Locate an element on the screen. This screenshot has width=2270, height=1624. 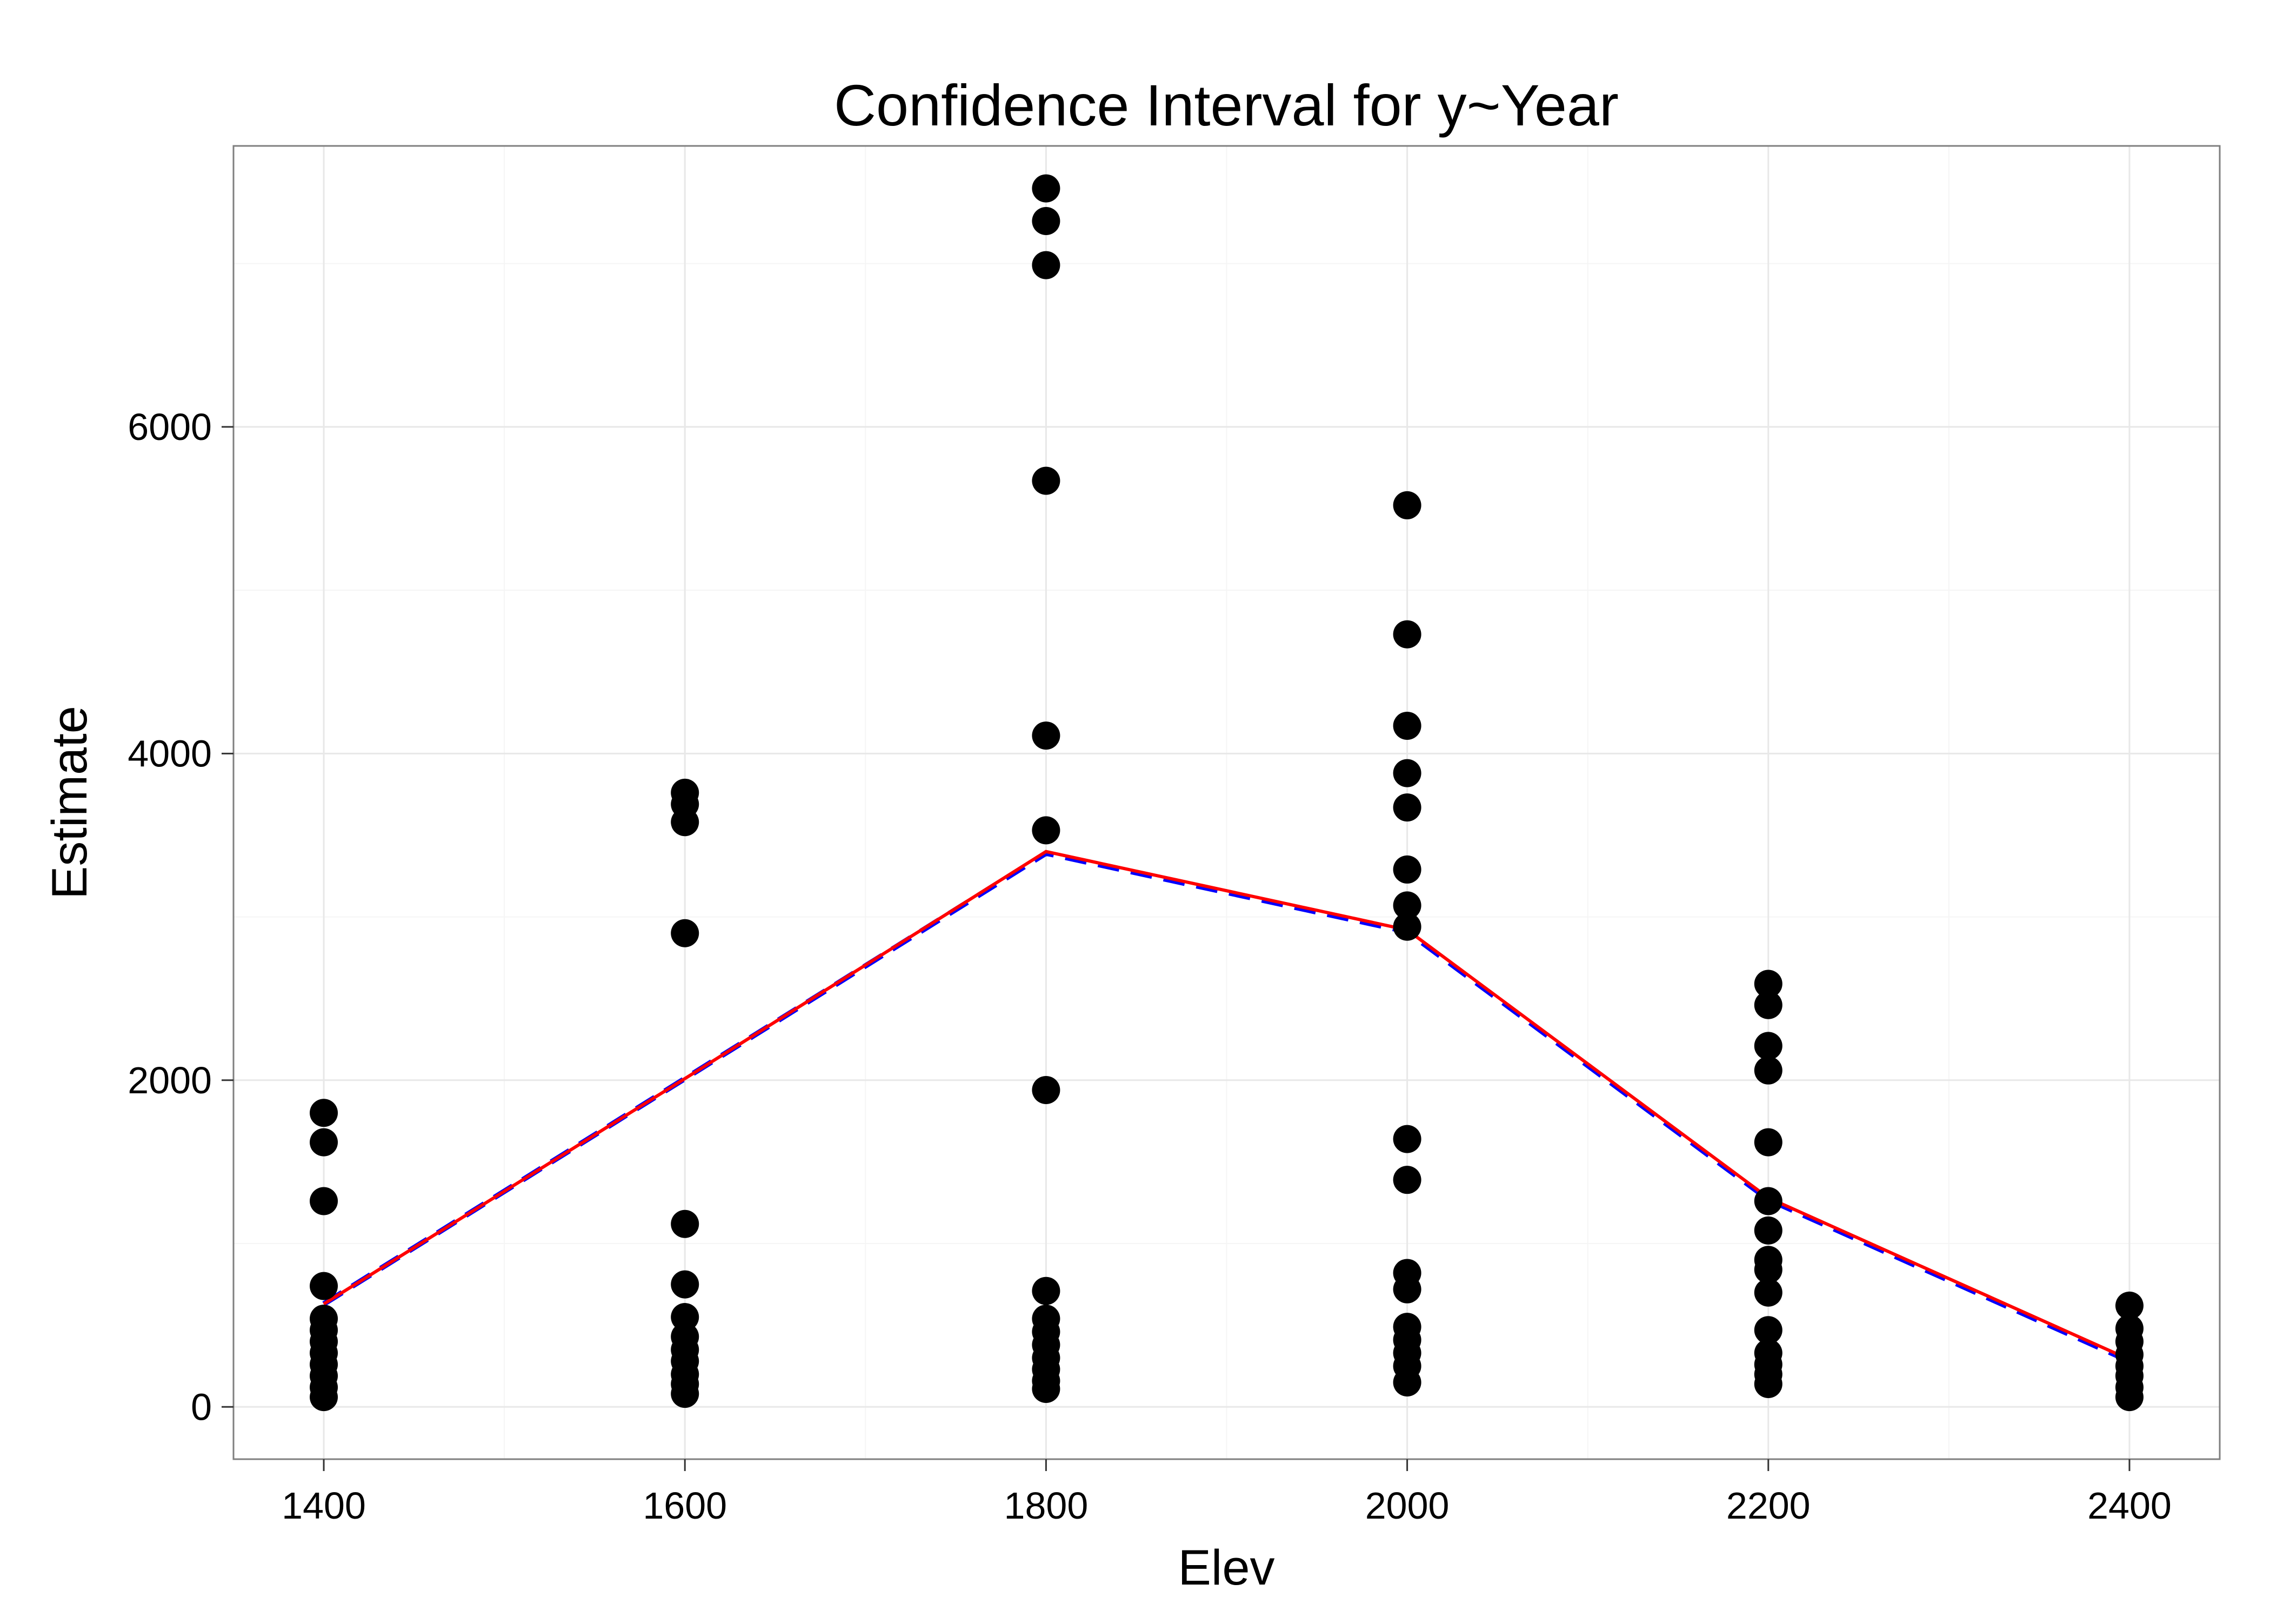
y-tick-label: 0 is located at coordinates (201, 1407).